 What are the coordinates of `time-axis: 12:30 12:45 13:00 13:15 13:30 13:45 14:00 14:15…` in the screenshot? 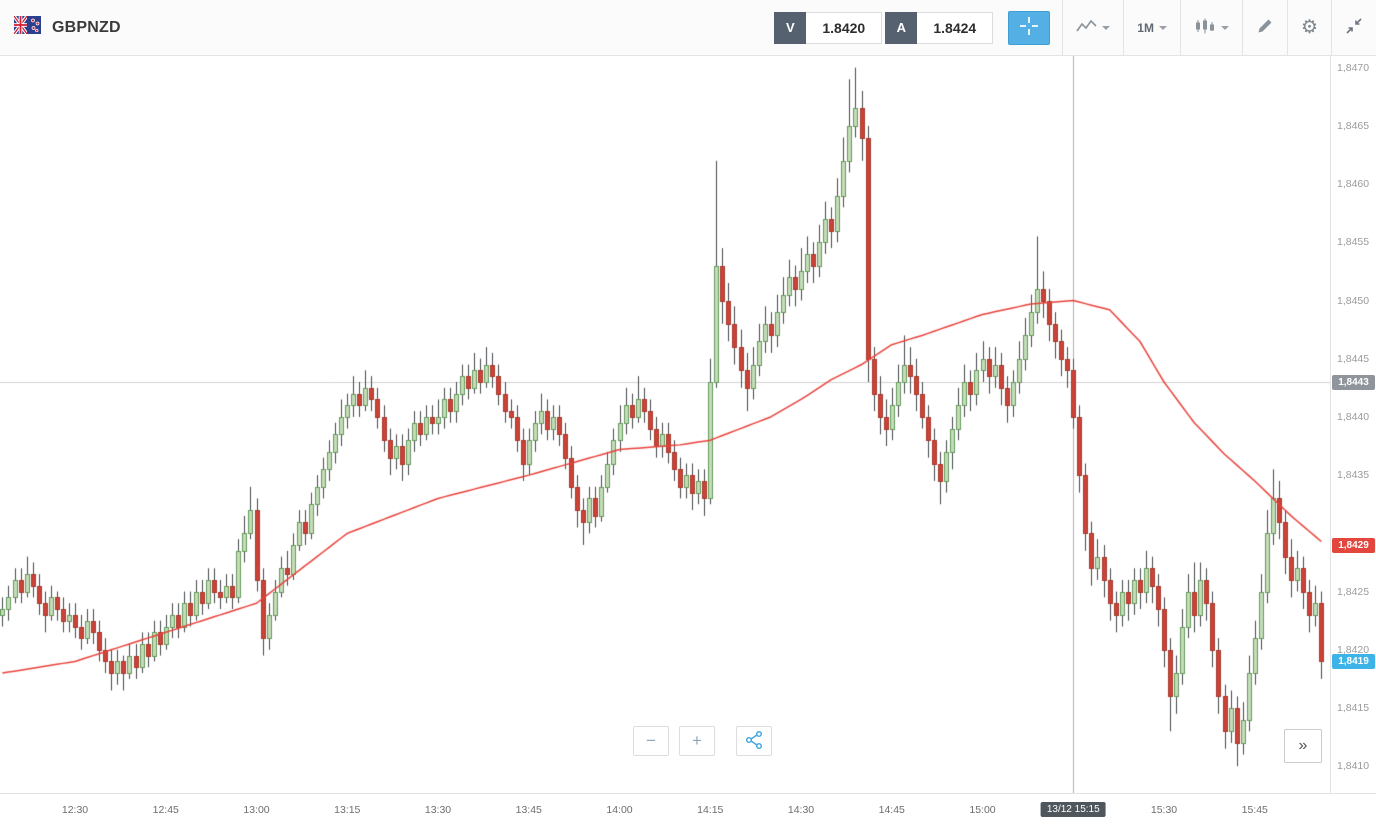 It's located at (688, 811).